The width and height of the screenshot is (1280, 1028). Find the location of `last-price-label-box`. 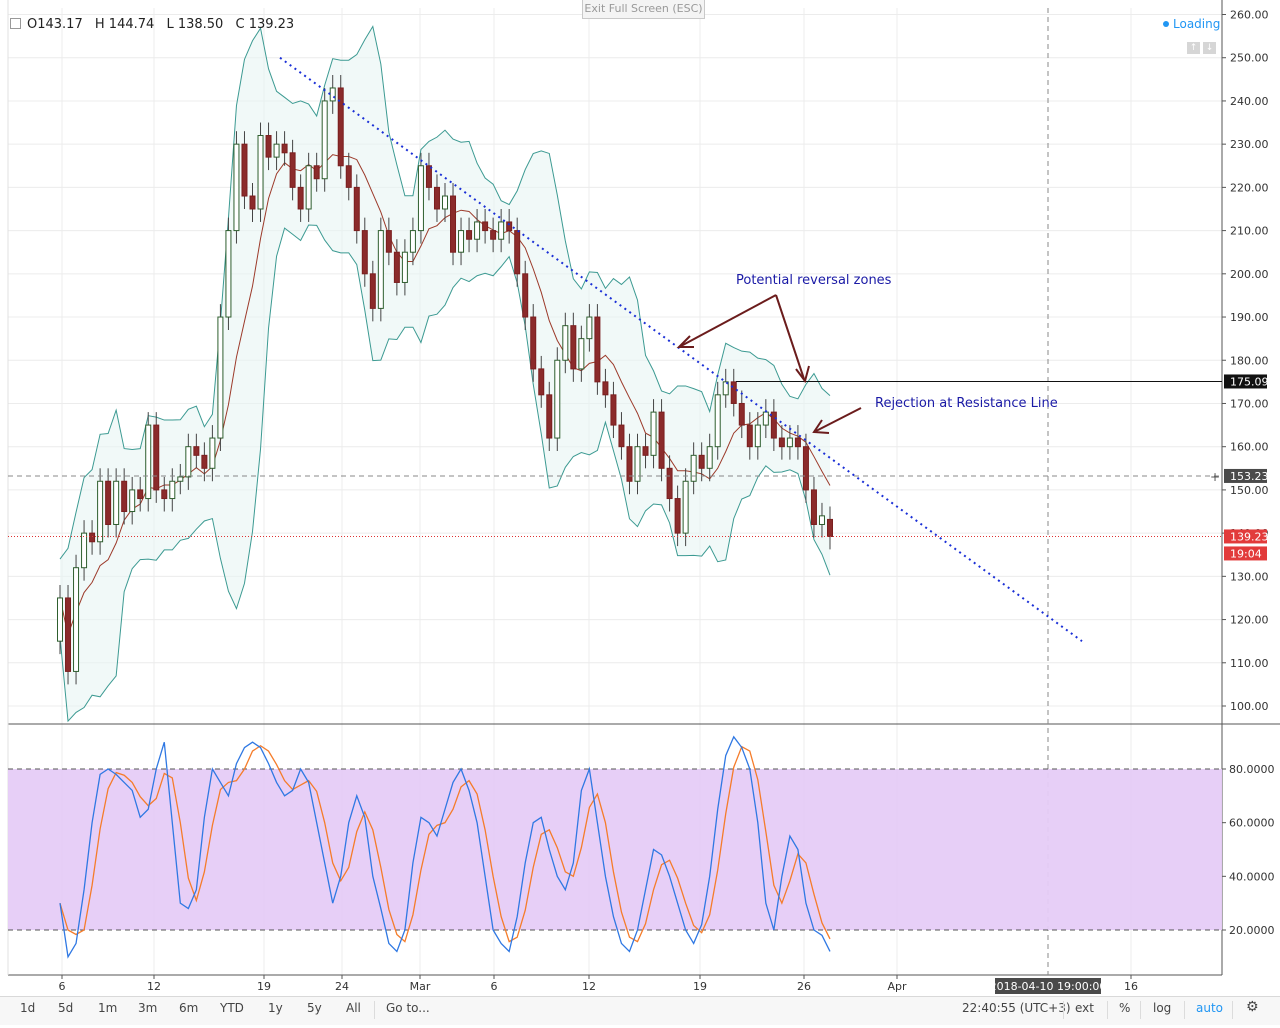

last-price-label-box is located at coordinates (1245, 536).